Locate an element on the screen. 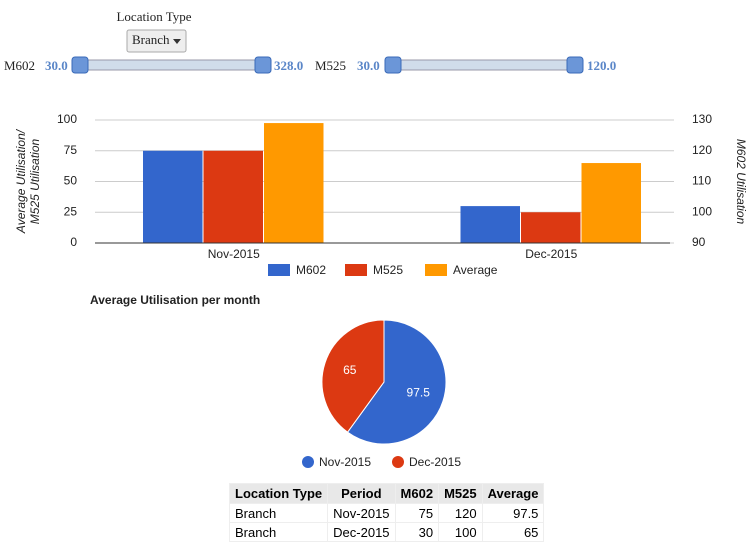 The height and width of the screenshot is (546, 754). table-cell: 97.5 is located at coordinates (513, 513).